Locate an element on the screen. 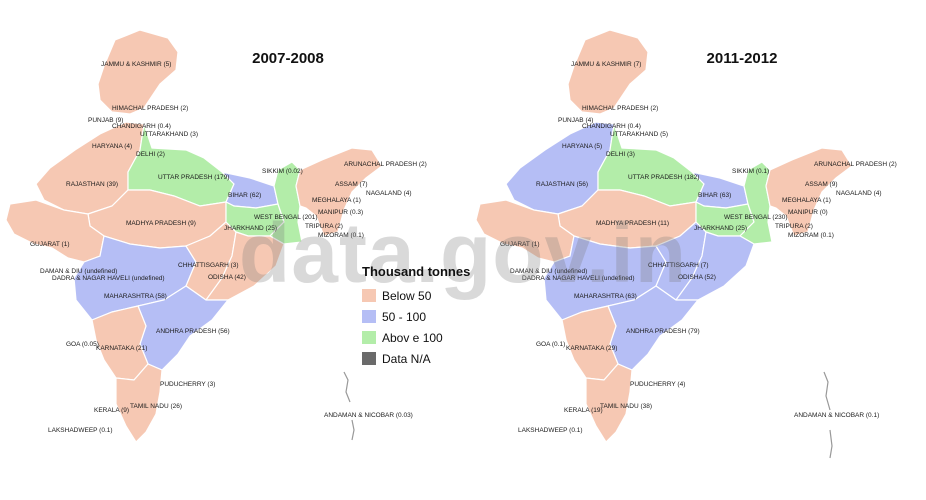  label-assam: ASSAM (7) is located at coordinates (351, 184).